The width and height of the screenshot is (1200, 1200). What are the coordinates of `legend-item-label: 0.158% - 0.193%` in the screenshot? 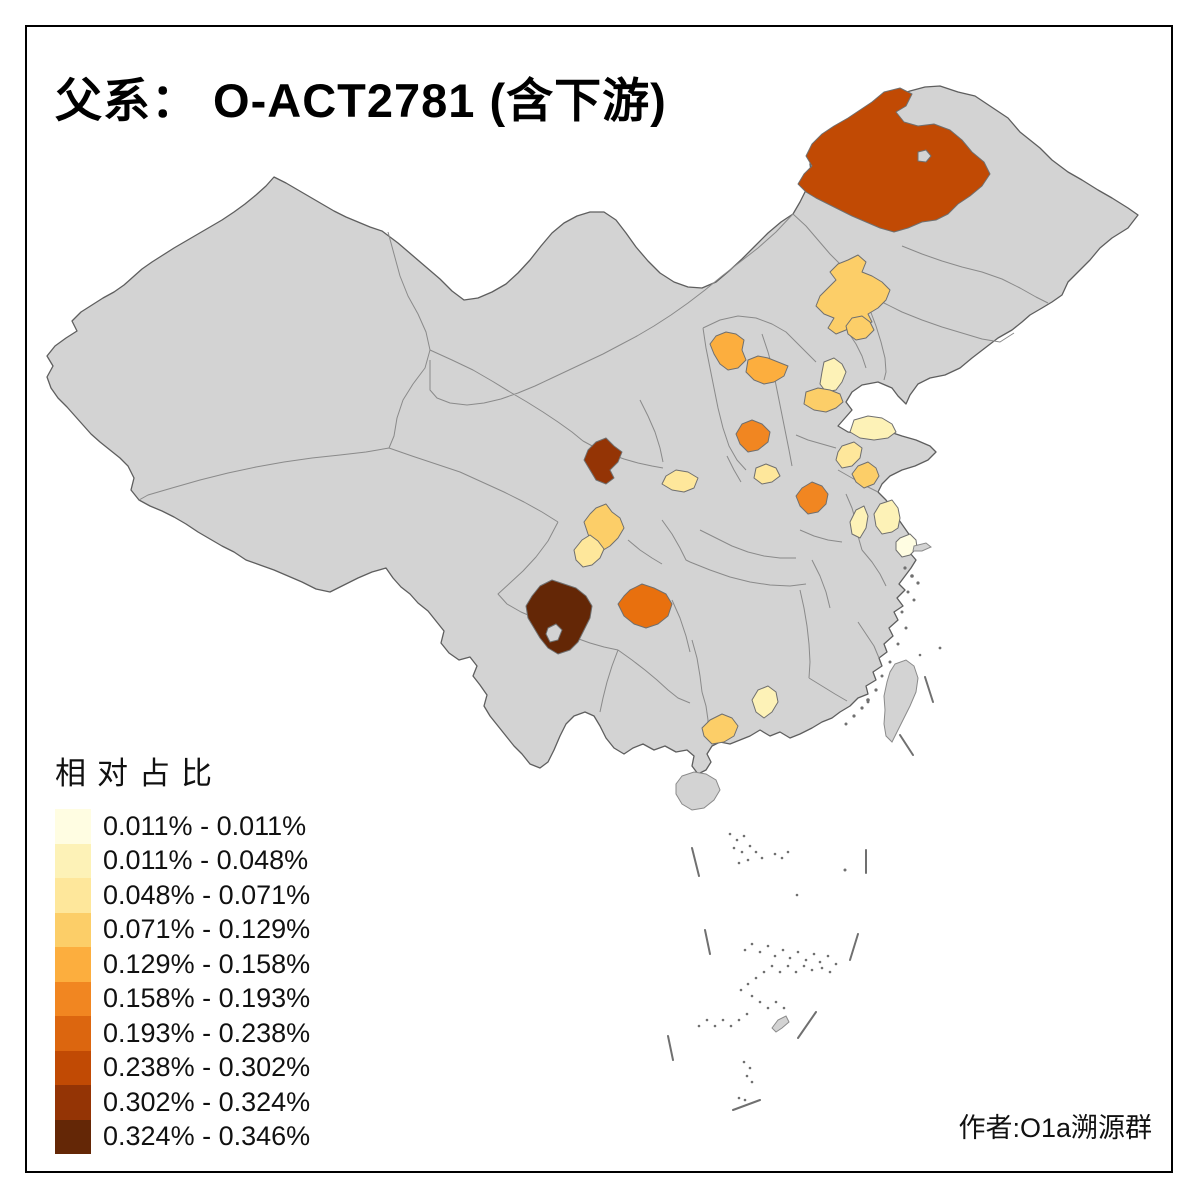 It's located at (207, 998).